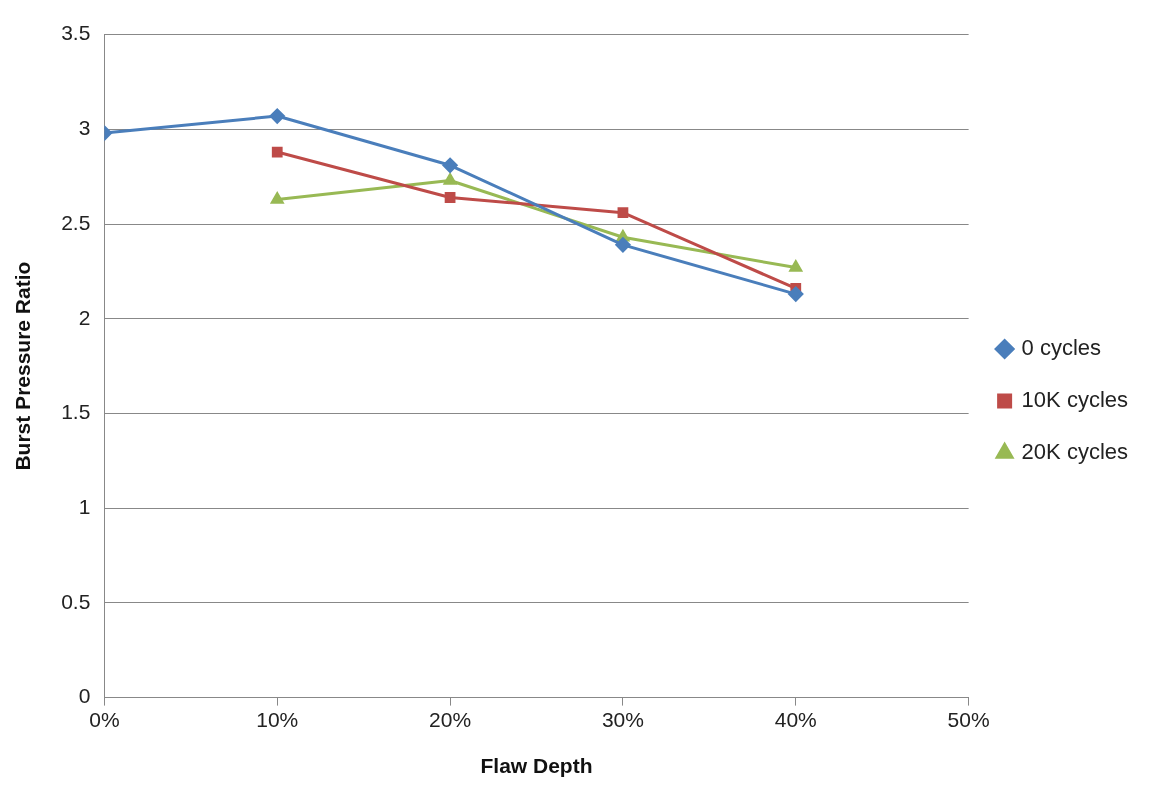  I want to click on x-tick-label: 10%, so click(277, 719).